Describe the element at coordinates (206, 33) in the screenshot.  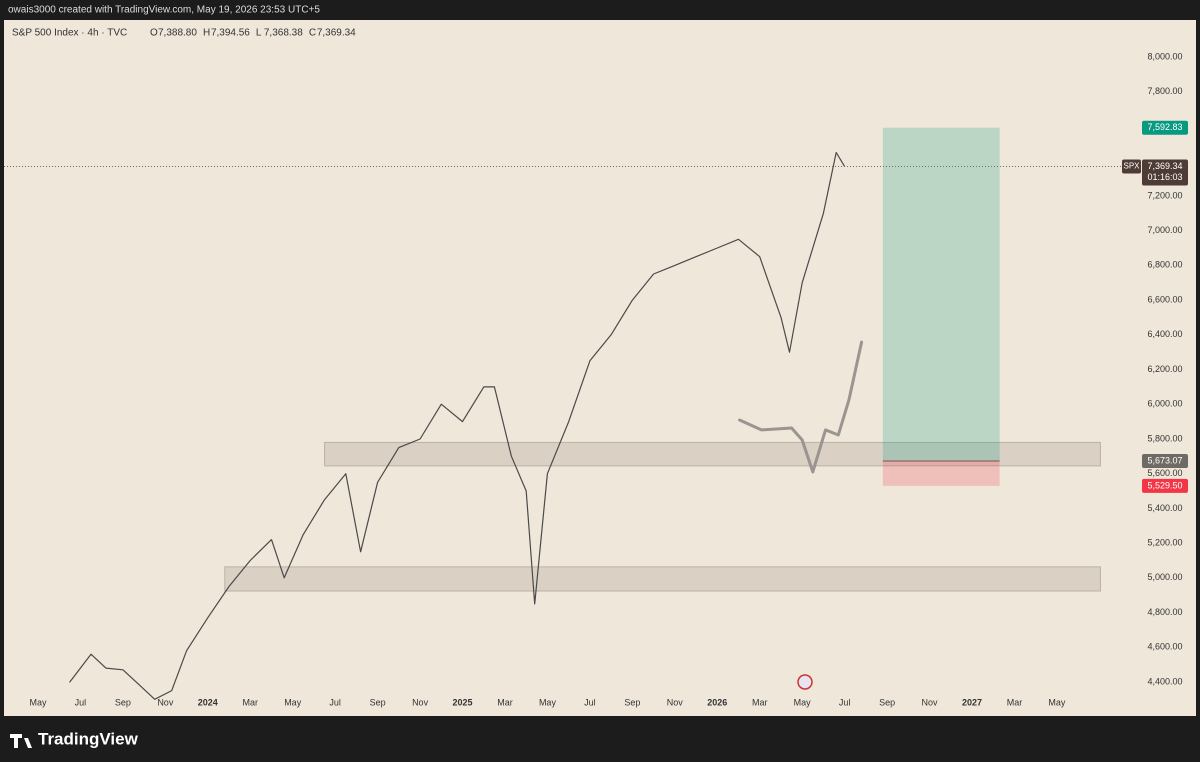
I see `ohlc-key: H` at that location.